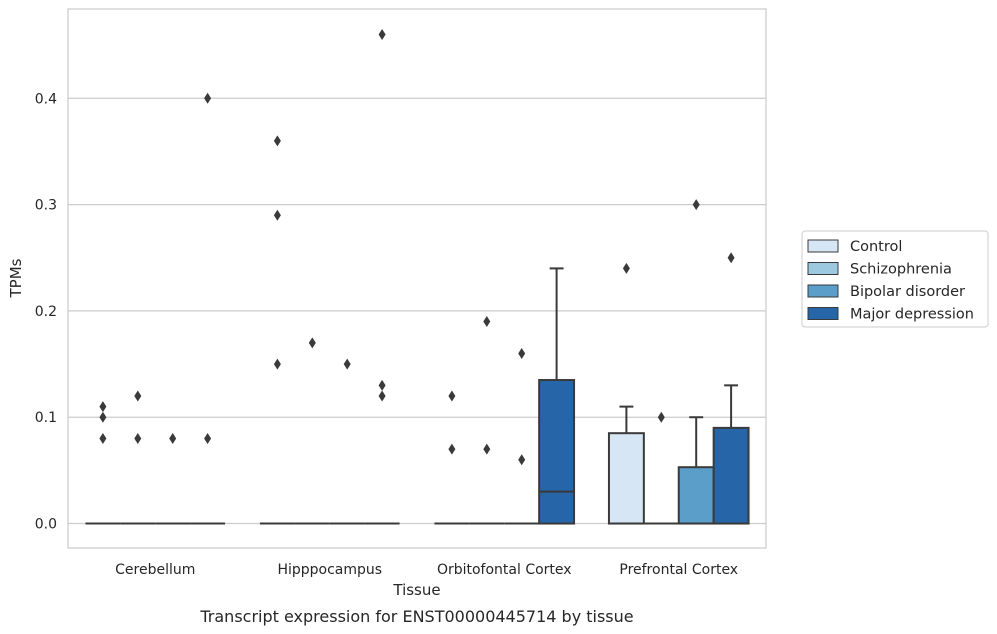 The image size is (997, 634). Describe the element at coordinates (876, 247) in the screenshot. I see `legend-label: Control` at that location.